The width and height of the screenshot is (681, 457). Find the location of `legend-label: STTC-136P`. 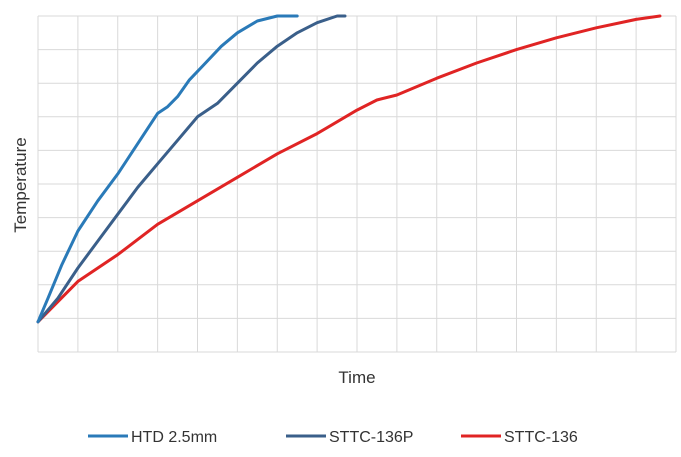

legend-label: STTC-136P is located at coordinates (371, 437).